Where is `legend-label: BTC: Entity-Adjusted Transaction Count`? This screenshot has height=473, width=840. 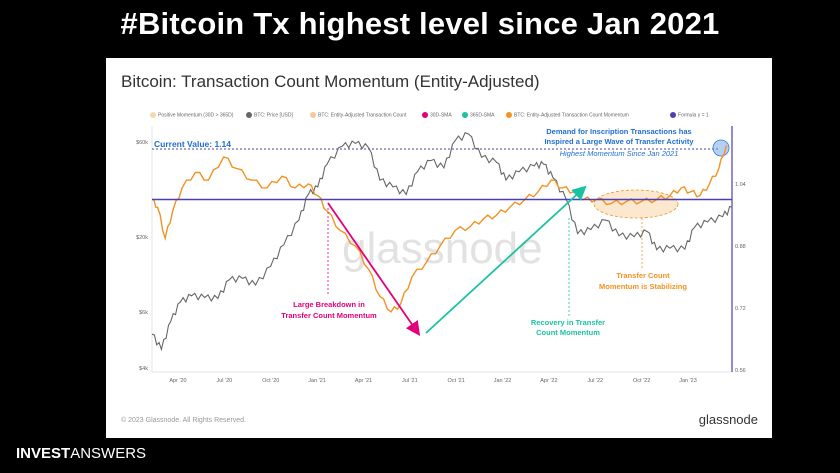 legend-label: BTC: Entity-Adjusted Transaction Count is located at coordinates (362, 115).